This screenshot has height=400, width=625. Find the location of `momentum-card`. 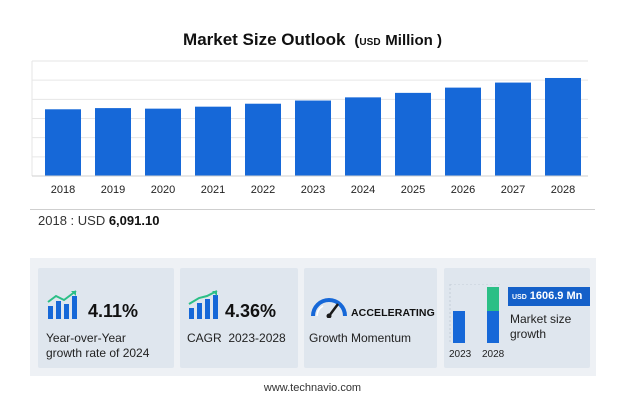

momentum-card is located at coordinates (370, 318).